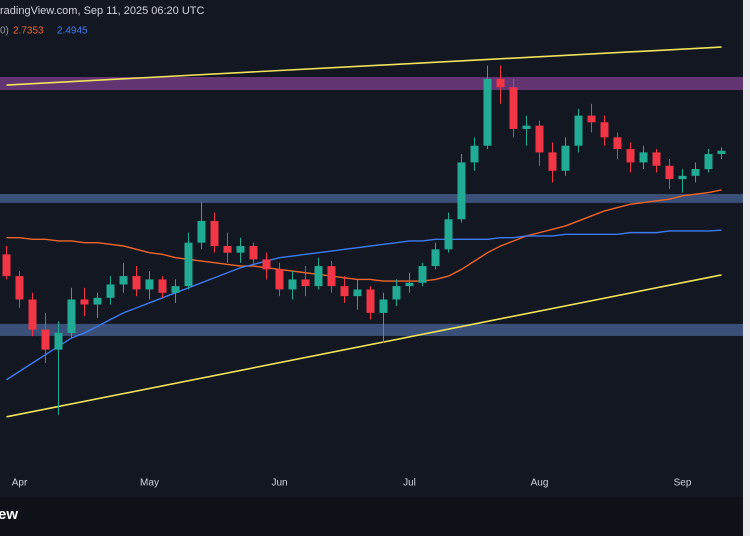 This screenshot has height=536, width=750. Describe the element at coordinates (375, 516) in the screenshot. I see `bottom-bar` at that location.